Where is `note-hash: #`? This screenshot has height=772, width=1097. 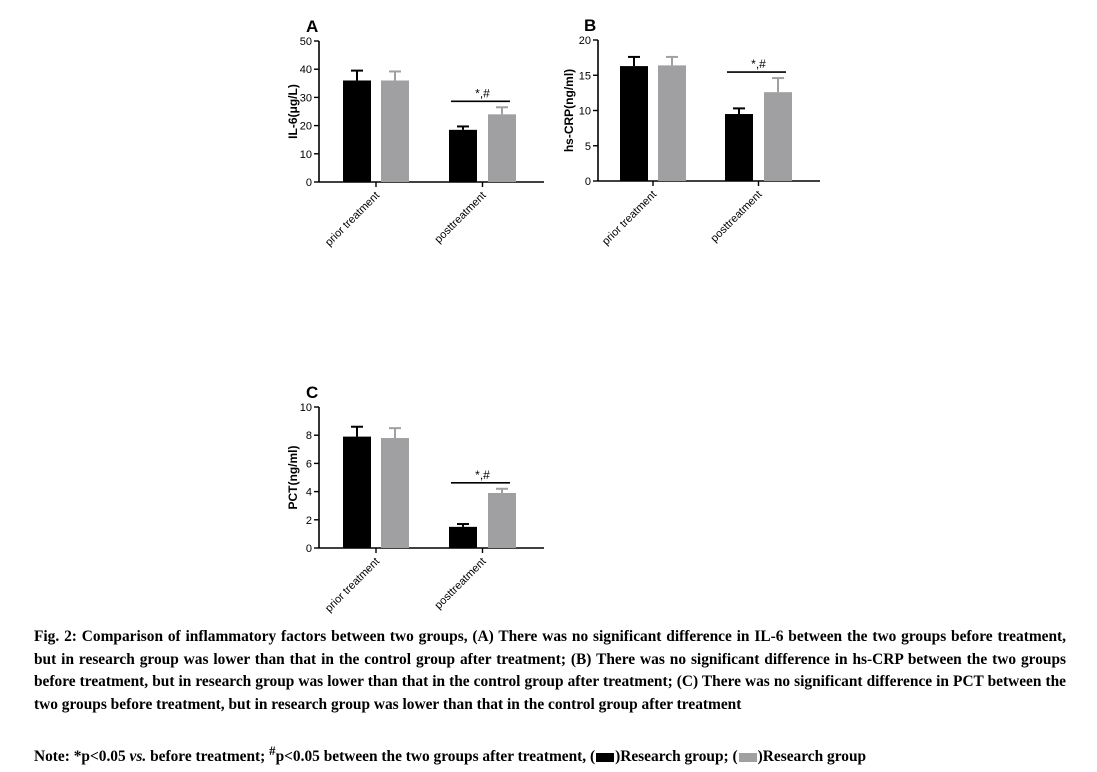 note-hash: # is located at coordinates (272, 751).